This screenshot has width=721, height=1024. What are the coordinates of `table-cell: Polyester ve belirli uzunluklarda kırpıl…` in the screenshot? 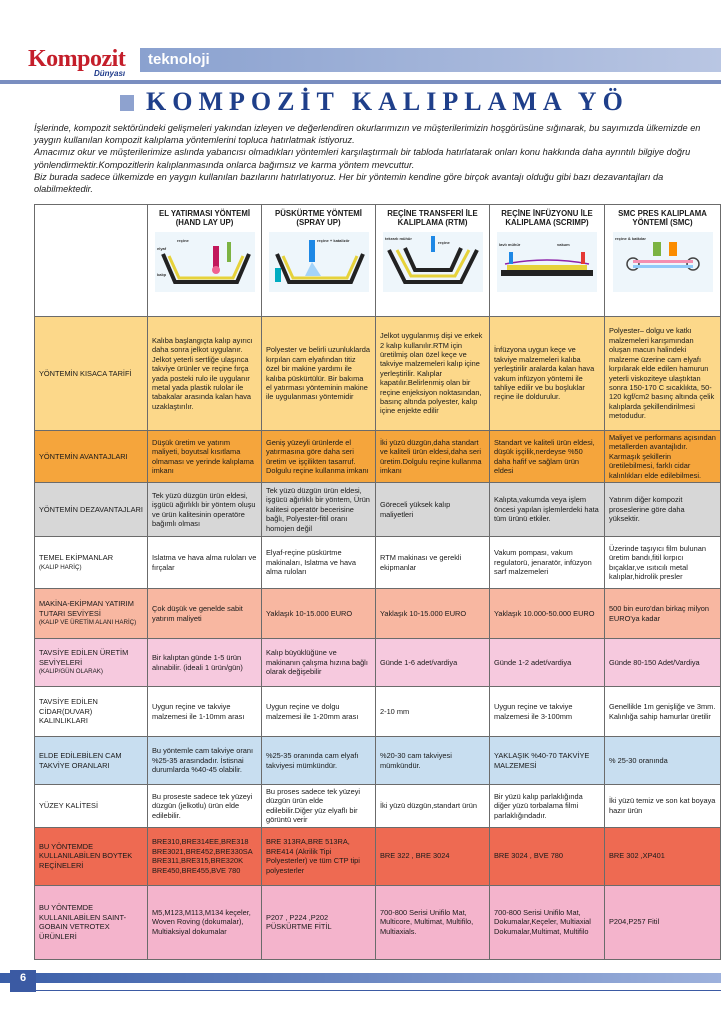 It's located at (318, 373).